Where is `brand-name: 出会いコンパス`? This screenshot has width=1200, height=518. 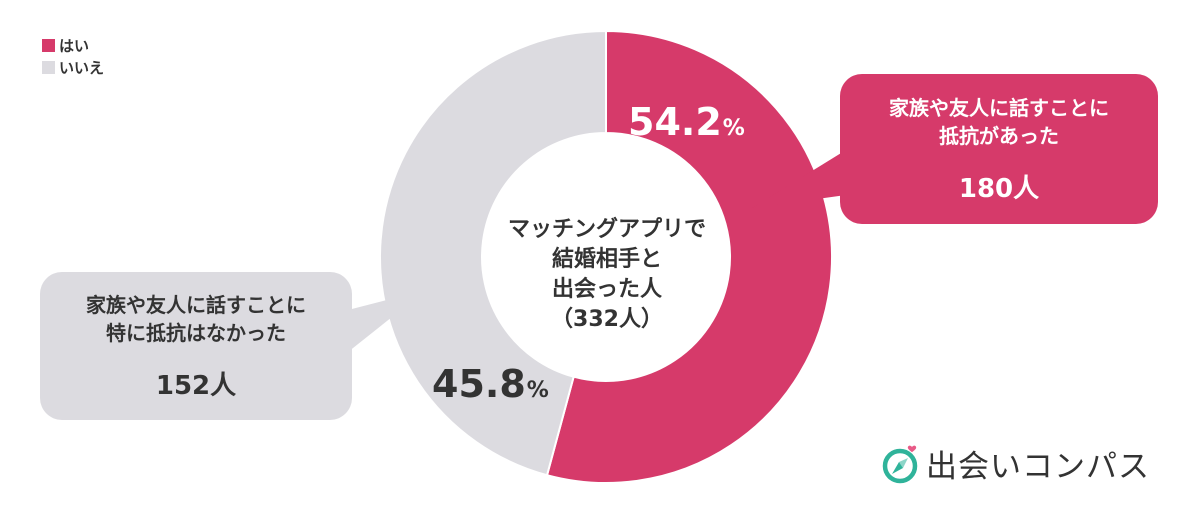 brand-name: 出会いコンパス is located at coordinates (1038, 466).